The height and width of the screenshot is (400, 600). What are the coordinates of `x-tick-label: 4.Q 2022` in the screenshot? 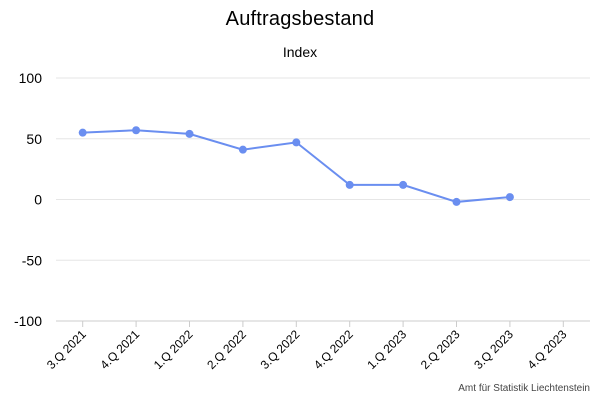 It's located at (333, 349).